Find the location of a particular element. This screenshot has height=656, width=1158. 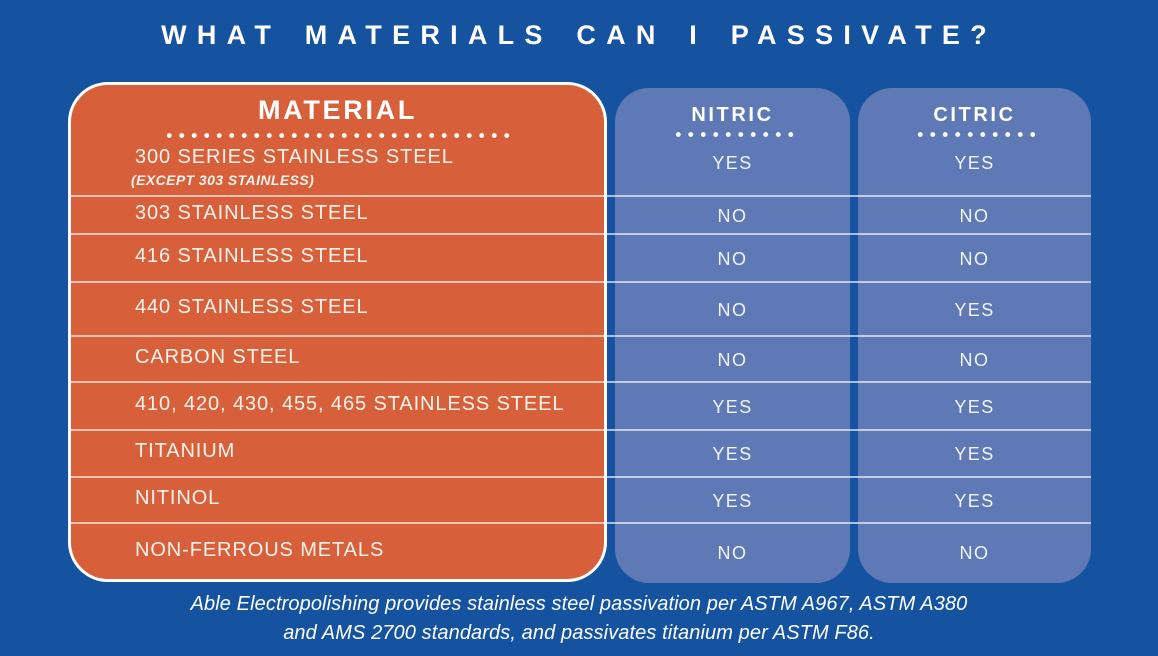

nitric-header-label: NITRIC is located at coordinates (732, 115).